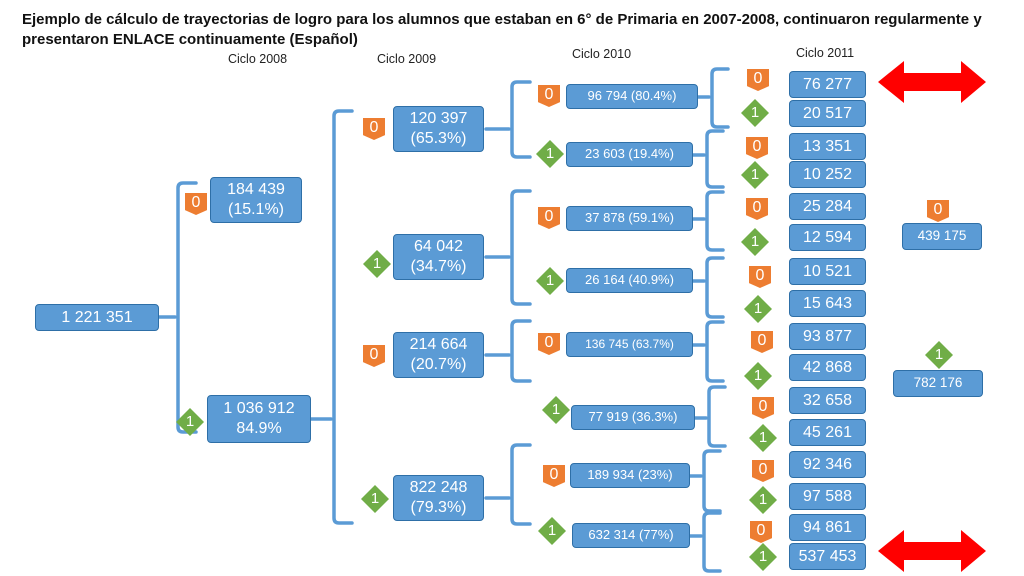 Image resolution: width=1024 pixels, height=576 pixels. I want to click on node-label: 23 603 (19.4%), so click(629, 154).